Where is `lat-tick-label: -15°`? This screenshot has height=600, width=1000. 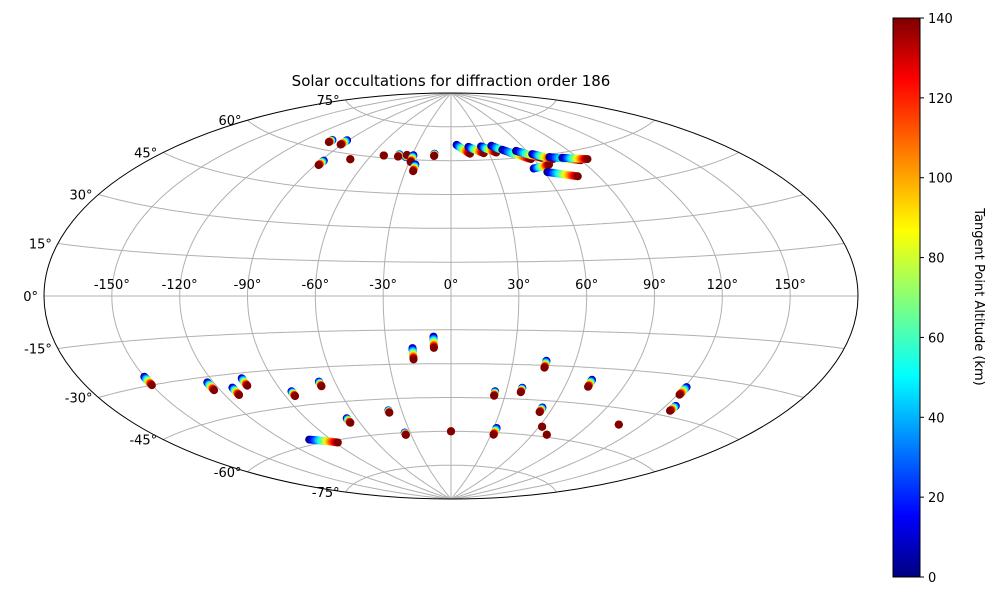
lat-tick-label: -15° is located at coordinates (38, 350).